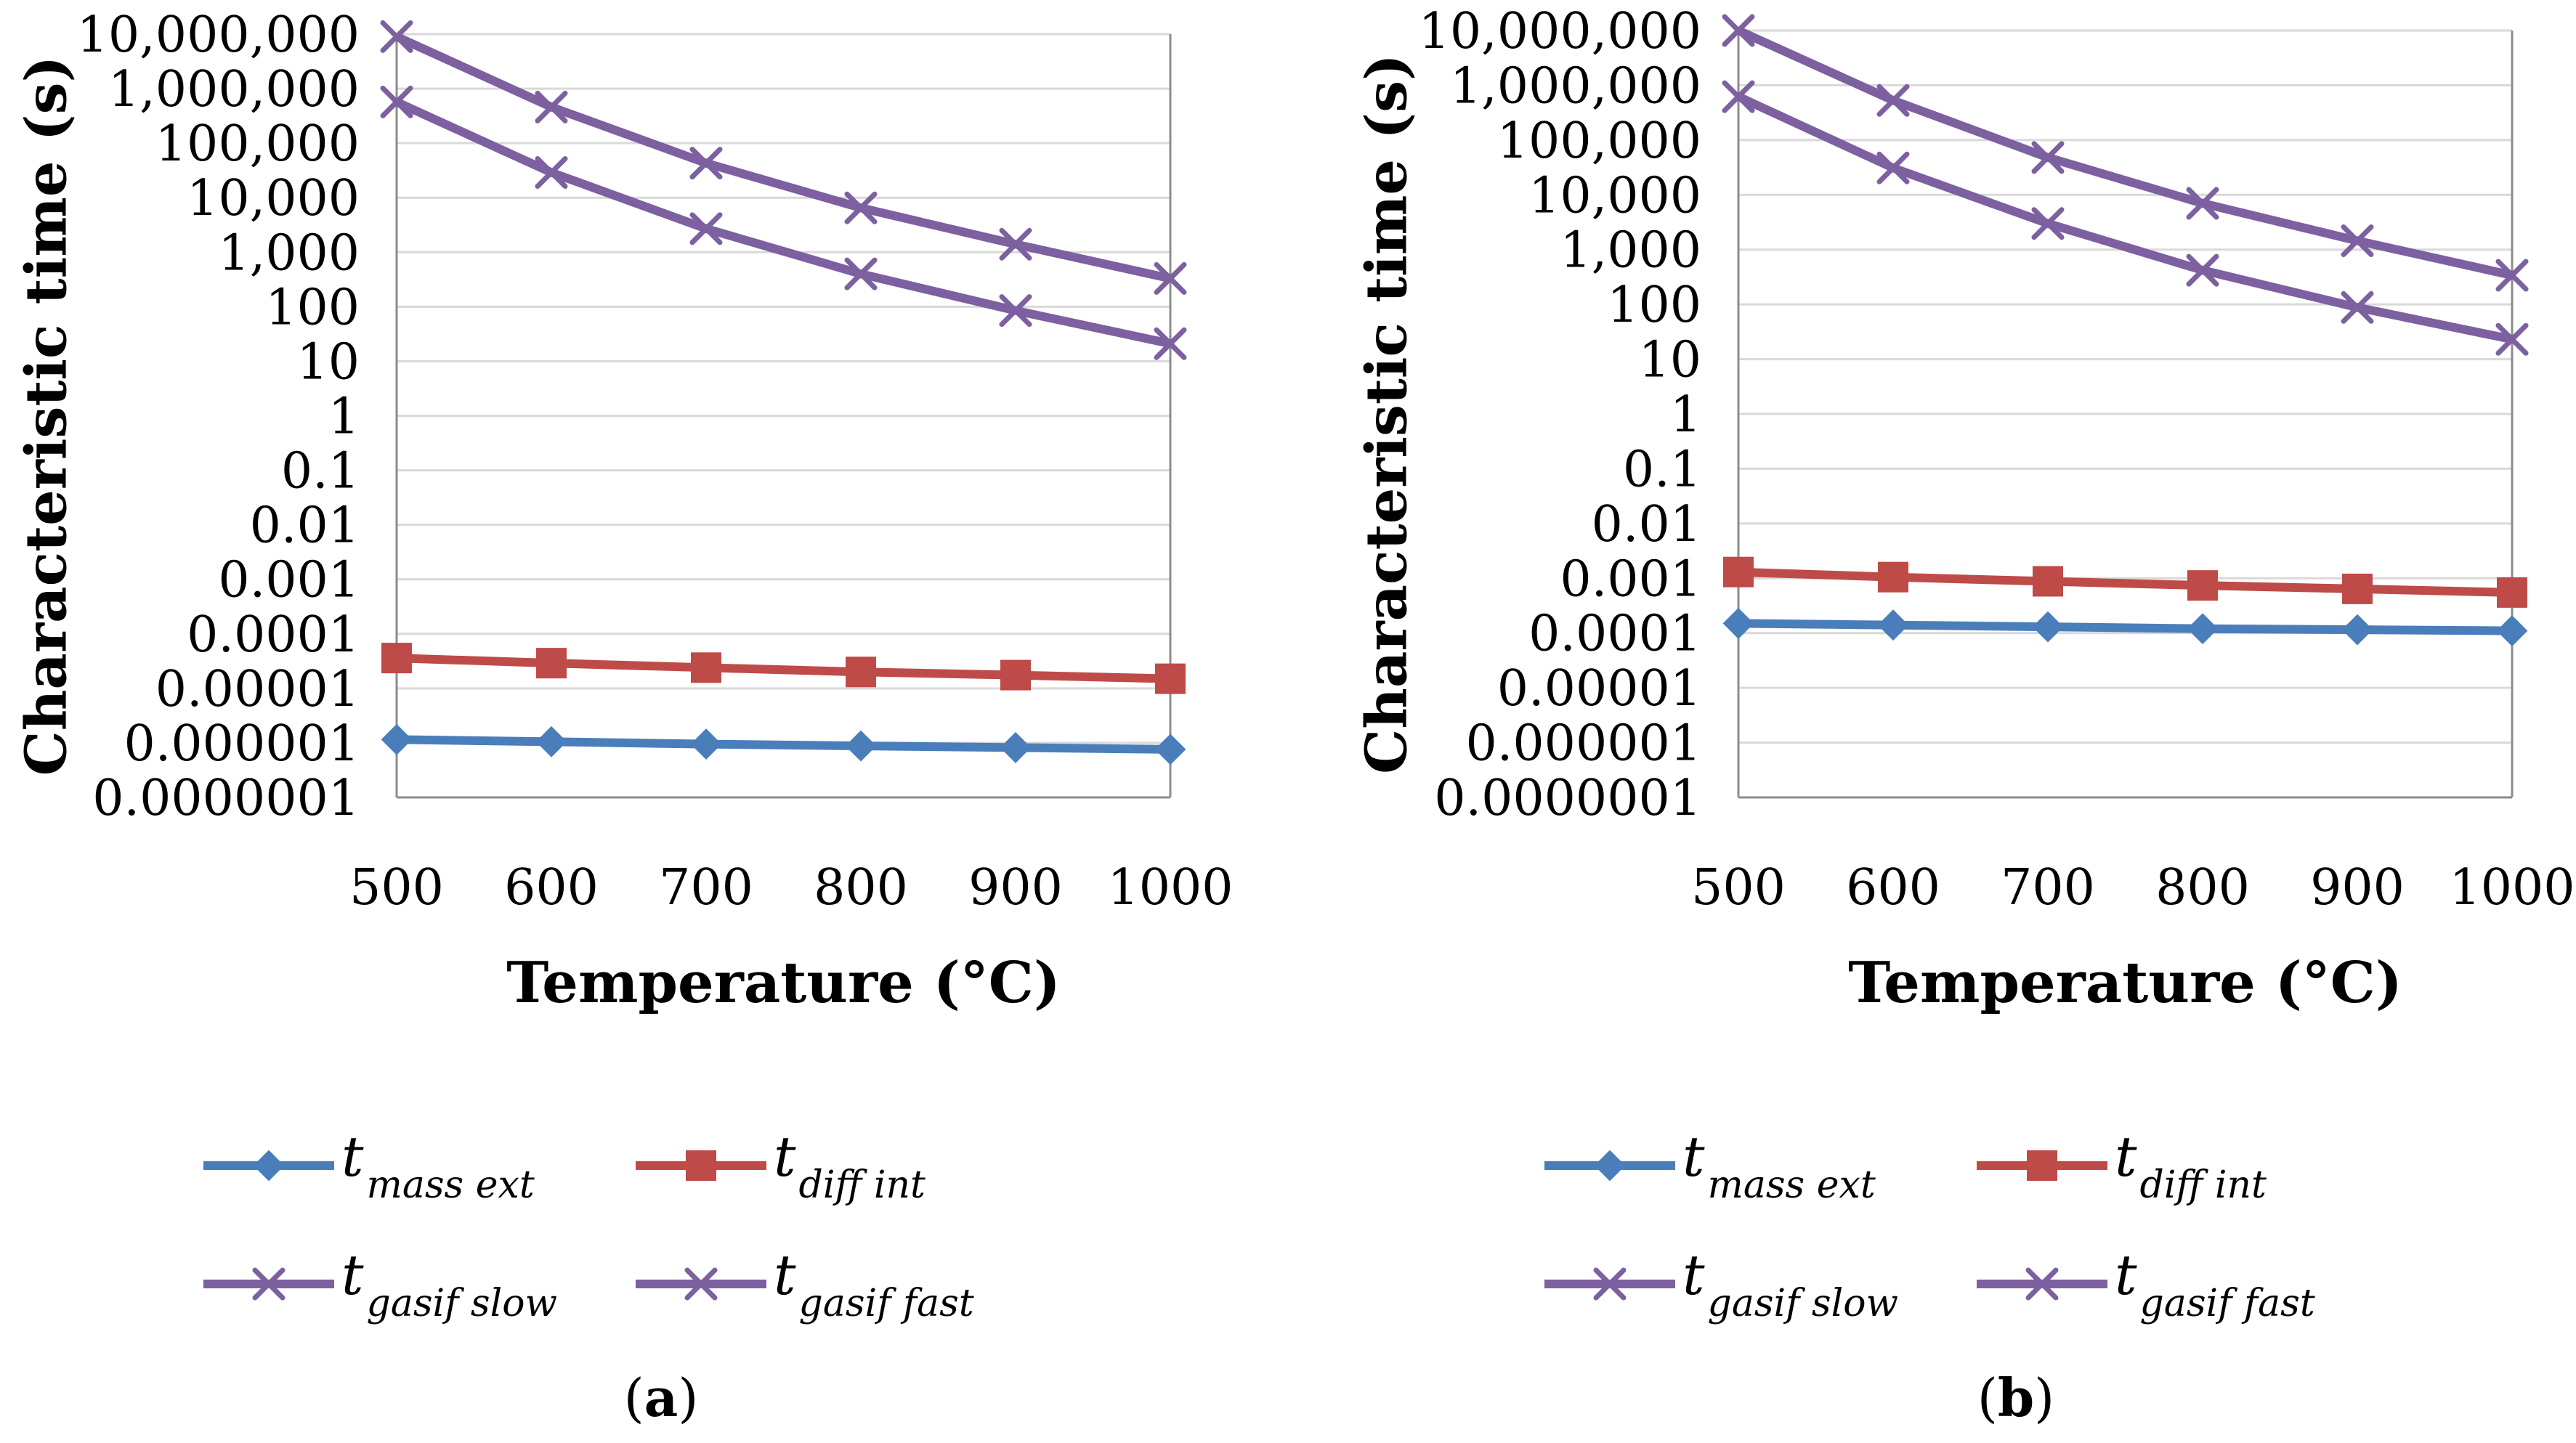 The width and height of the screenshot is (2576, 1443). What do you see at coordinates (1654, 305) in the screenshot?
I see `y-tick-label: 100` at bounding box center [1654, 305].